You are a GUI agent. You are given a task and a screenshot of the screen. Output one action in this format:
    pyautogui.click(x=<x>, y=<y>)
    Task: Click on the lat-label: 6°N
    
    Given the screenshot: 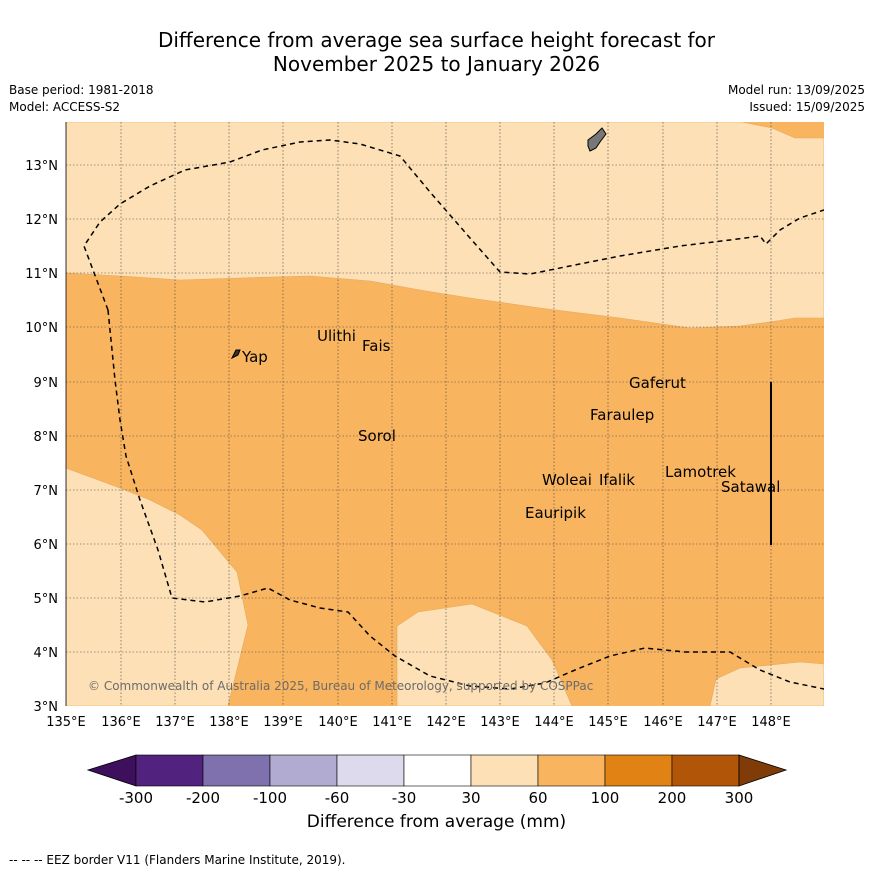 What is the action you would take?
    pyautogui.click(x=46, y=545)
    